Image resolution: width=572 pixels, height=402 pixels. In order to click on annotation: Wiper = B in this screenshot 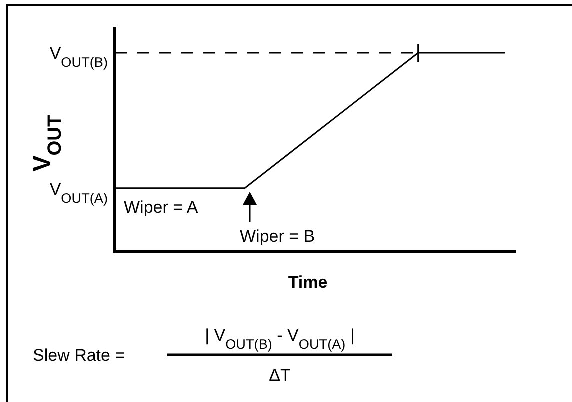, I will do `click(278, 236)`.